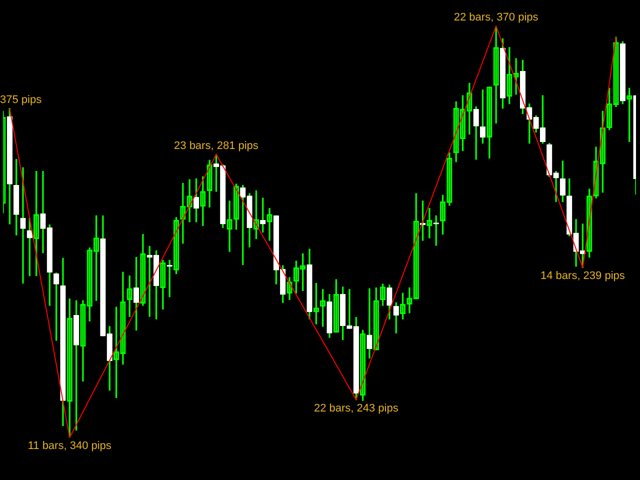 This screenshot has width=640, height=480. I want to click on text: 22 bars, 370 pips, so click(496, 18).